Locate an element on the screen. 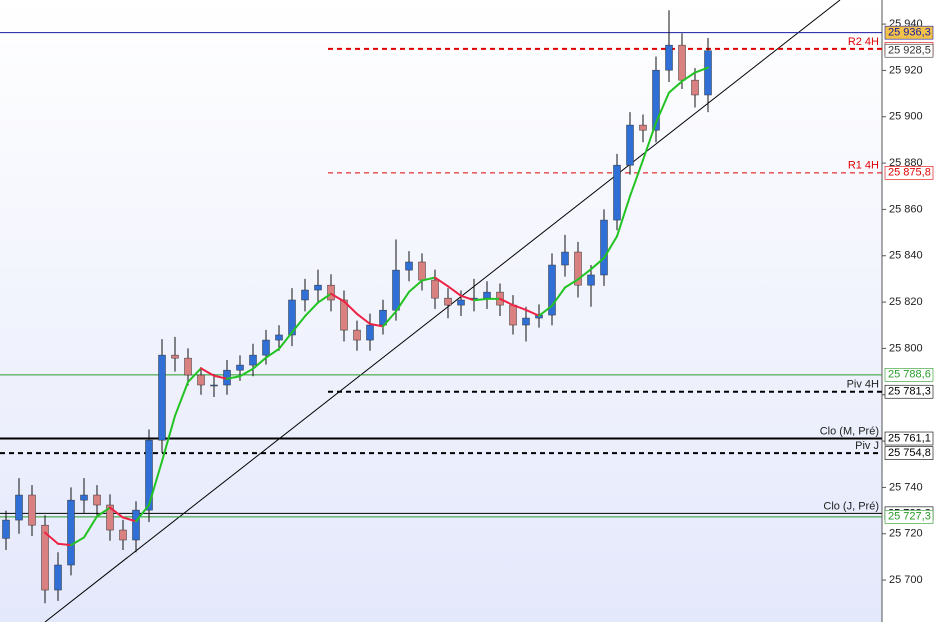  y-tick-label: 25 700 is located at coordinates (906, 580).